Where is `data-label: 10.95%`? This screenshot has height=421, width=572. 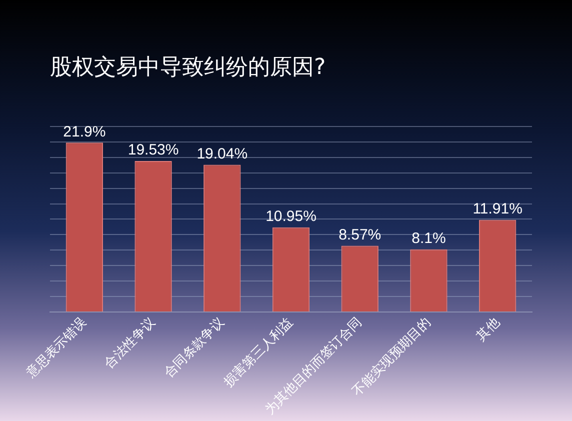 data-label: 10.95% is located at coordinates (291, 216).